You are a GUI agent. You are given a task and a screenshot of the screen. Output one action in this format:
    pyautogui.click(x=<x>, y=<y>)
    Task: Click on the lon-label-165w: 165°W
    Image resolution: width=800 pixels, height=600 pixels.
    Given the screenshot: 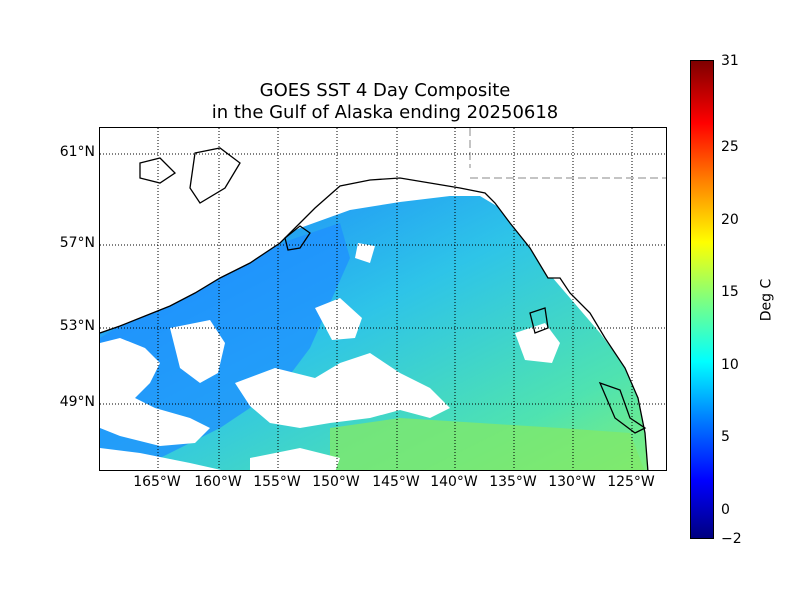 What is the action you would take?
    pyautogui.click(x=157, y=482)
    